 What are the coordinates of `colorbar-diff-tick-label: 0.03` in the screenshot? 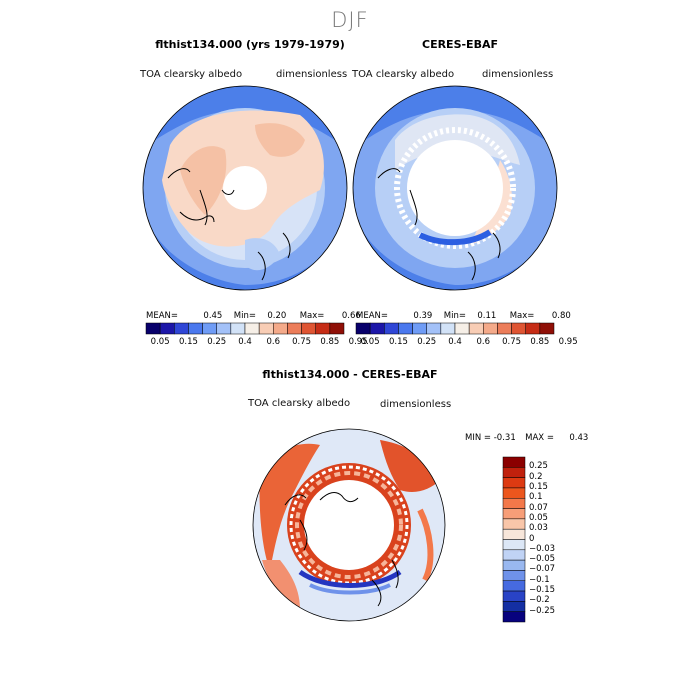 It's located at (538, 528).